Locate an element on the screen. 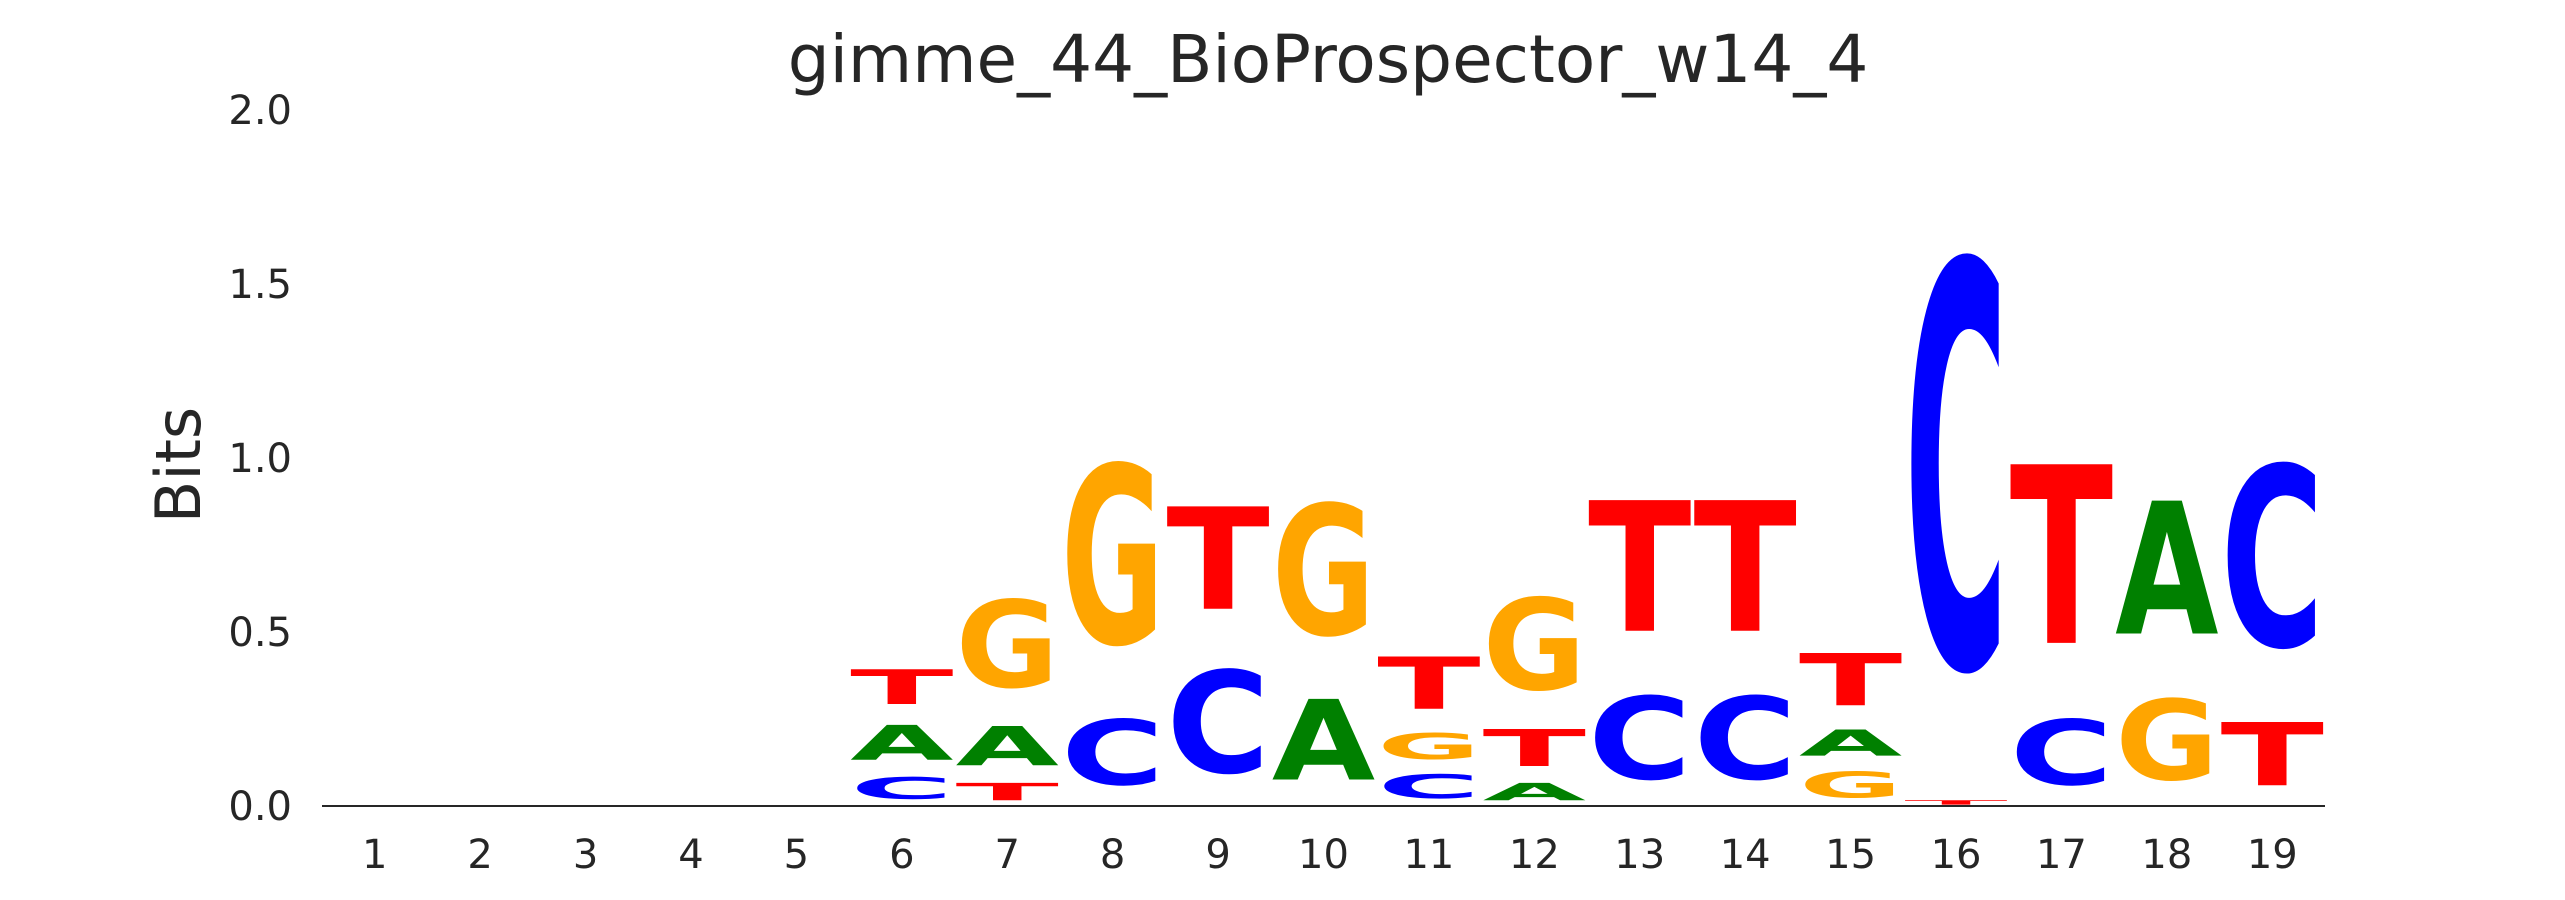  y-tick-label: 0.5 is located at coordinates (260, 633).